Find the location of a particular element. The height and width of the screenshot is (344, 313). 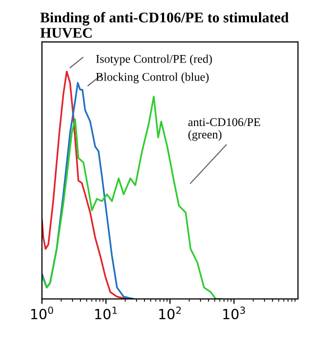

x-tick-label: 10$^{1}$ is located at coordinates (106, 313).